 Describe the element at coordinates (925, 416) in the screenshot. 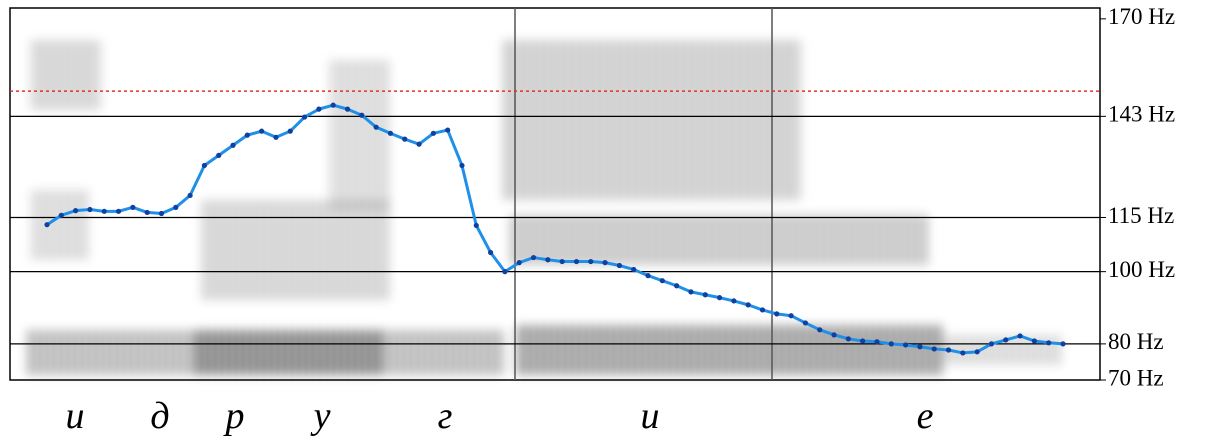

I see `phoneme-label: е` at that location.